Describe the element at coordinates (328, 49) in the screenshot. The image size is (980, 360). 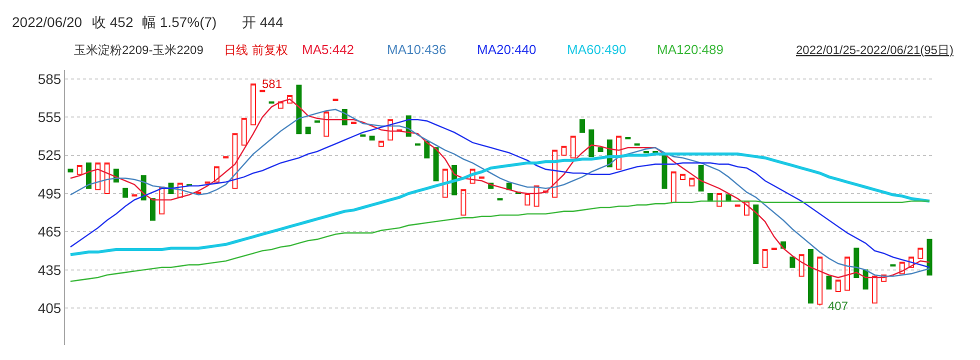
I see `text: MA5:442` at that location.